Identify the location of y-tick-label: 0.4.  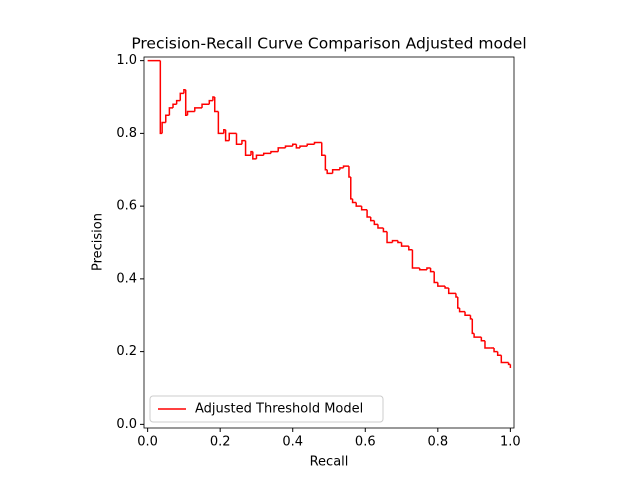
(126, 278).